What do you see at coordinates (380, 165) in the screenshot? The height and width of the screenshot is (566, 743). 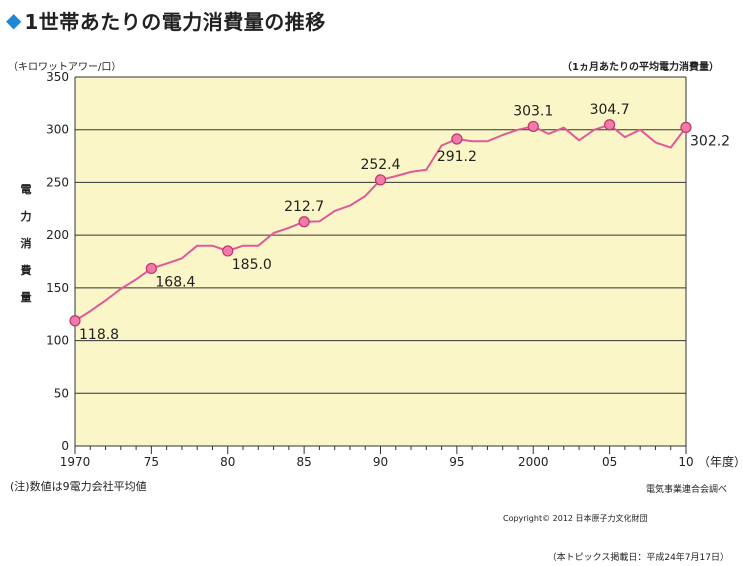 I see `data-label: 252.4` at bounding box center [380, 165].